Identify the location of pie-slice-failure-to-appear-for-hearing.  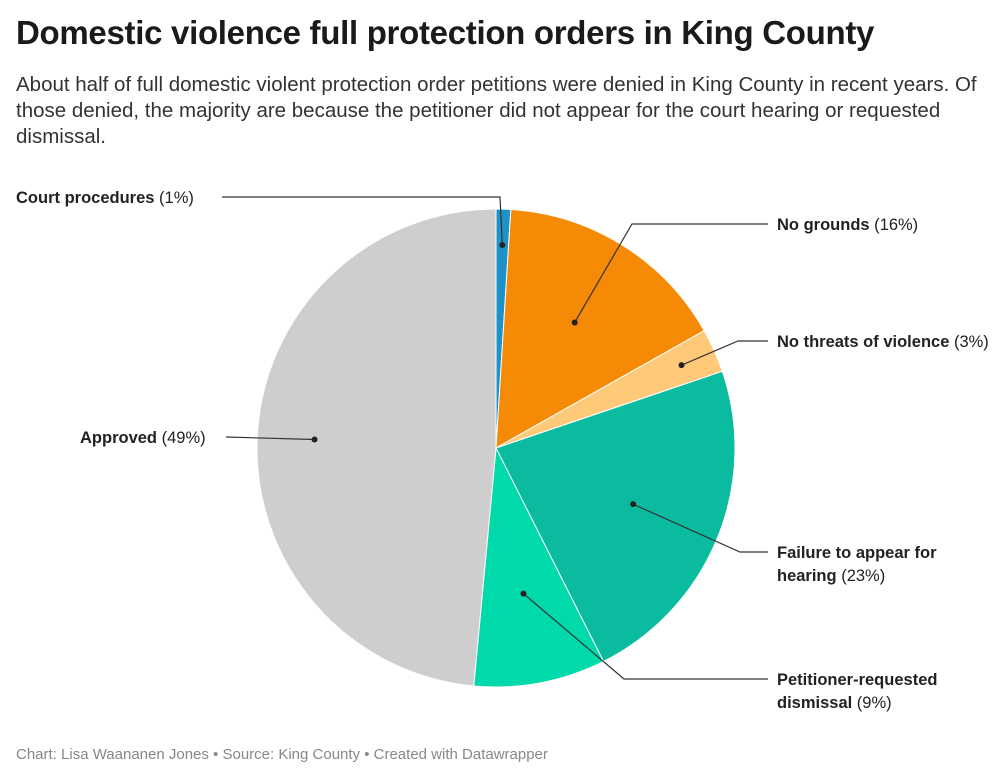
(615, 516).